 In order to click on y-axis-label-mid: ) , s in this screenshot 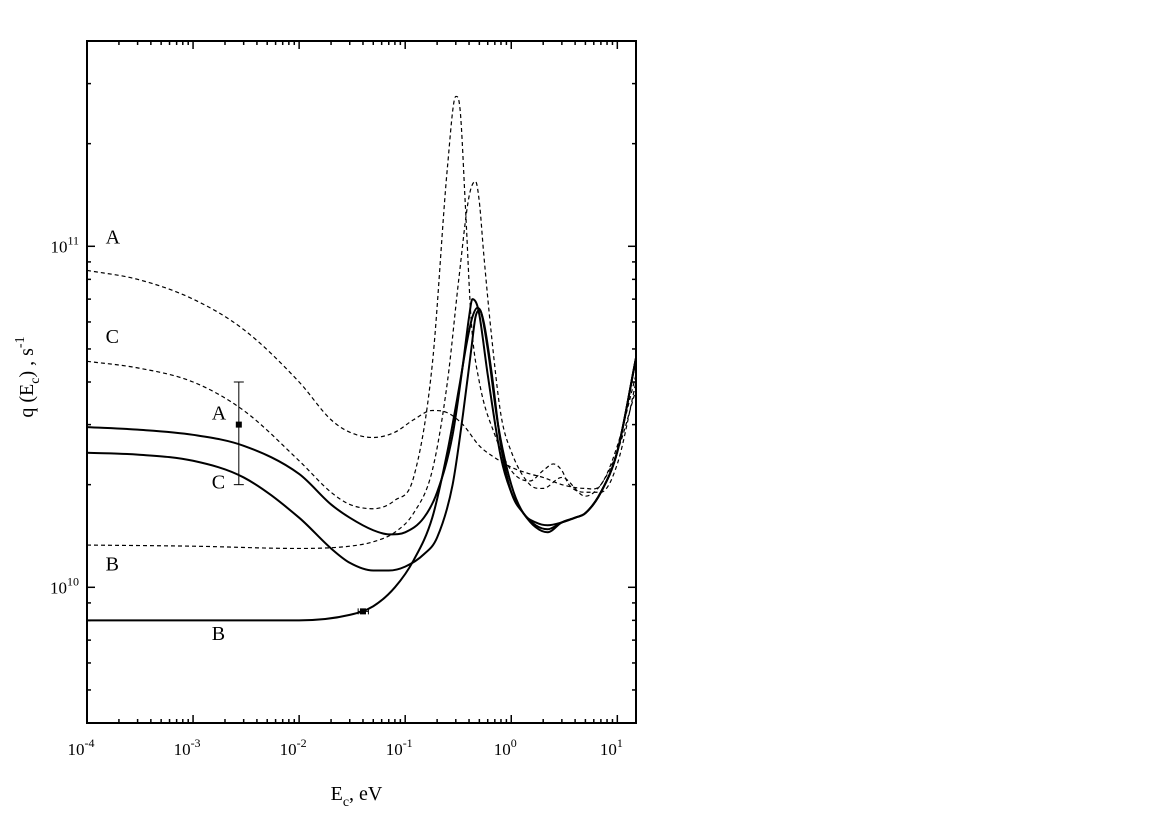, I will do `click(27, 363)`.